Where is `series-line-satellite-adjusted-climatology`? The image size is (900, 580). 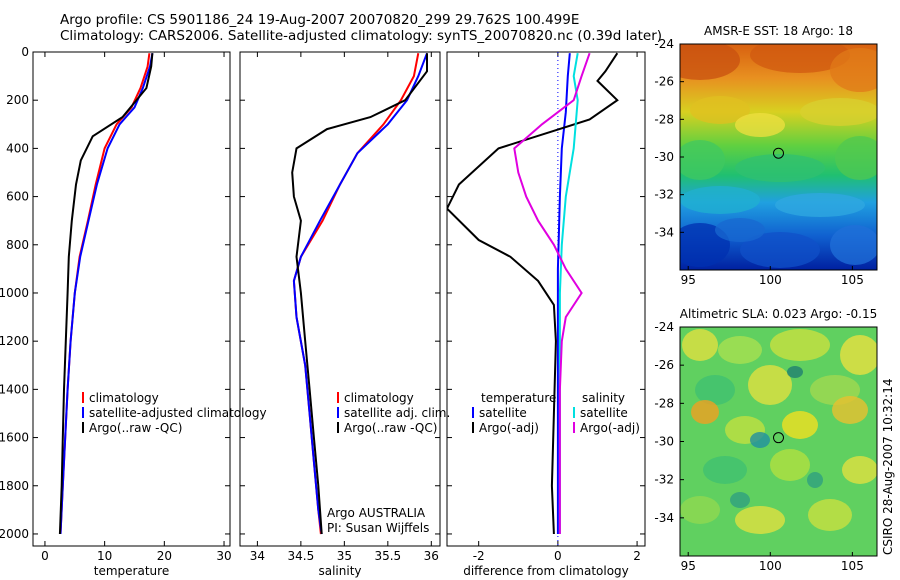 series-line-satellite-adjusted-climatology is located at coordinates (106, 294).